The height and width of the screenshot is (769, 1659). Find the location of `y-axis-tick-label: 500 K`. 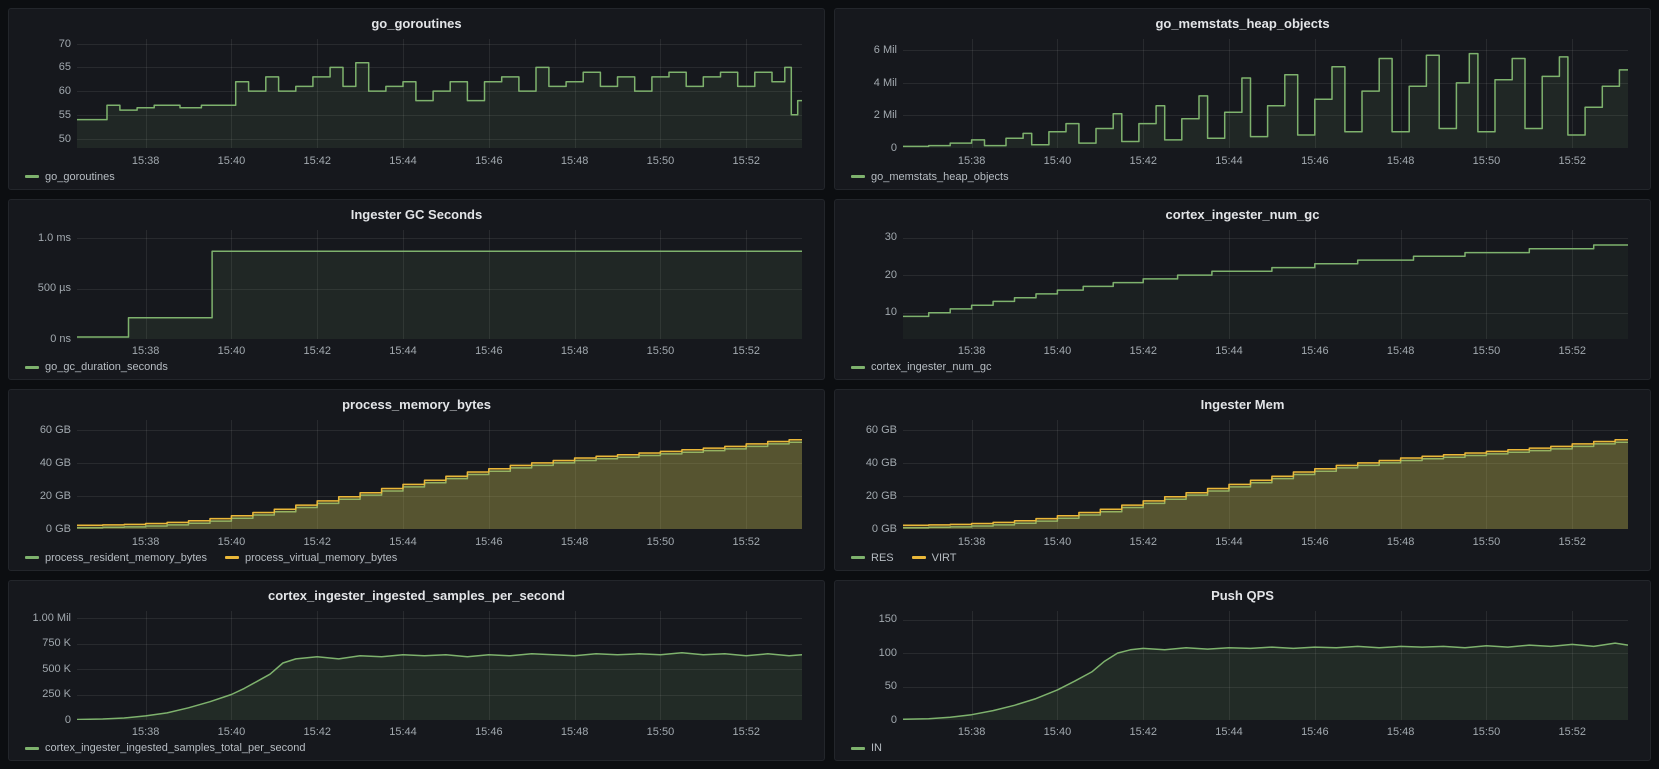

y-axis-tick-label: 500 K is located at coordinates (56, 668).